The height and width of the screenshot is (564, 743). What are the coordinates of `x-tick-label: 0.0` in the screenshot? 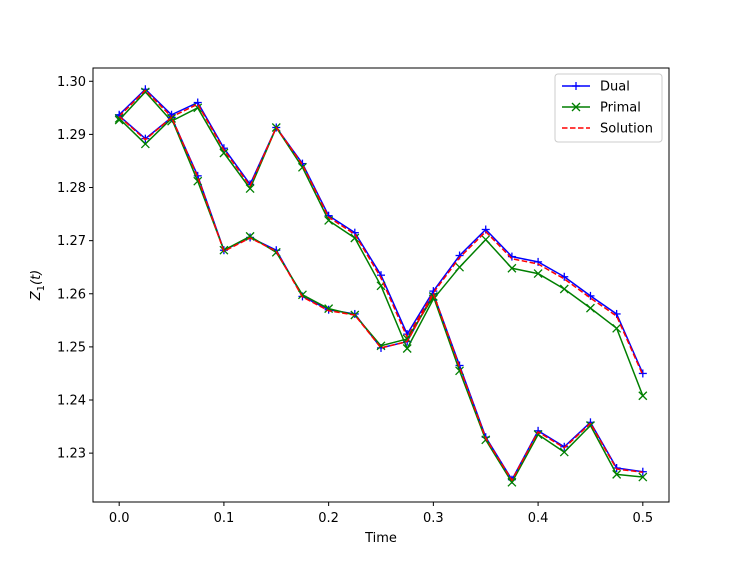 It's located at (119, 518).